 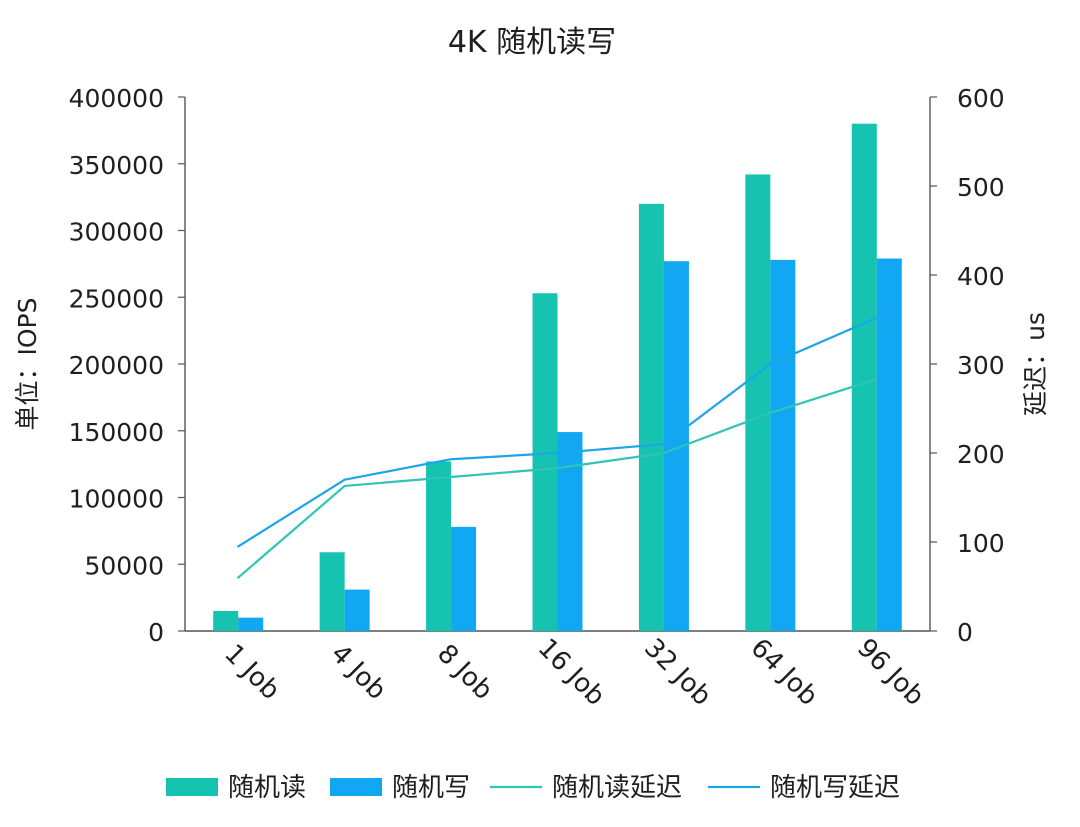 I want to click on legend-layer: 随机读 随机写 随机读延迟 随机写延迟, so click(x=533, y=788).